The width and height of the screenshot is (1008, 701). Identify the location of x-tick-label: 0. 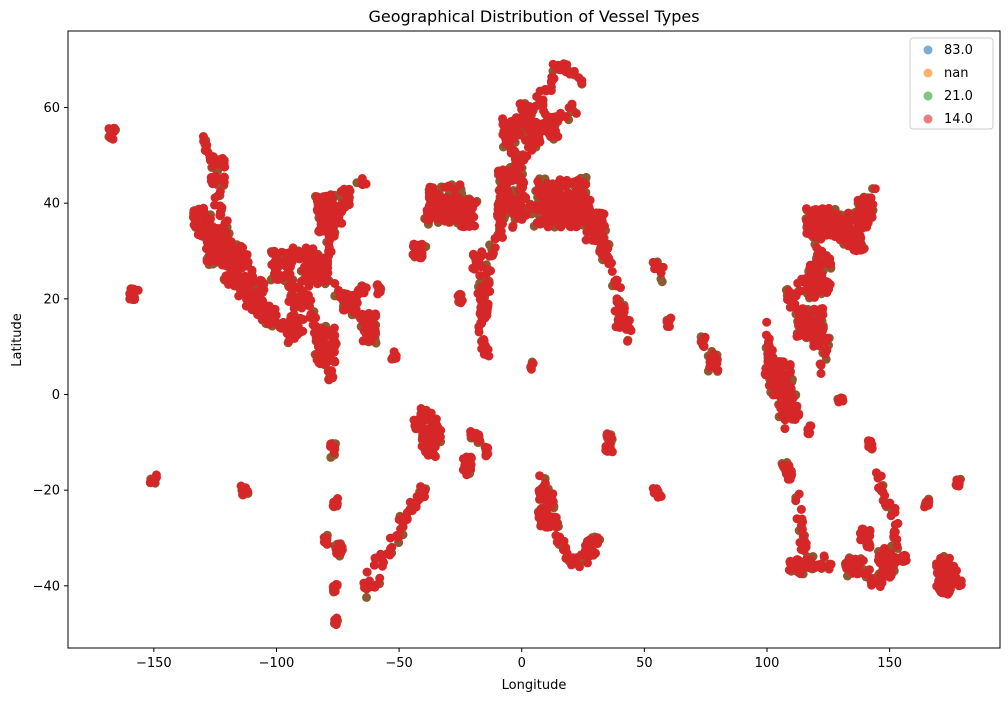
(522, 663).